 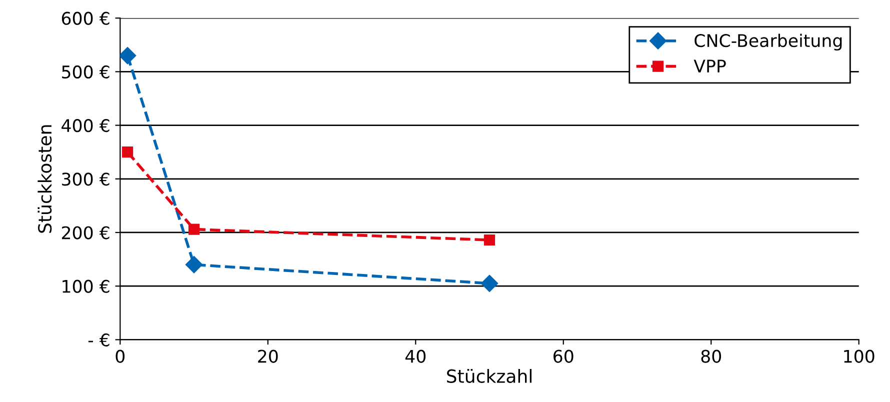 I want to click on x-tick-label: 0, so click(x=120, y=356).